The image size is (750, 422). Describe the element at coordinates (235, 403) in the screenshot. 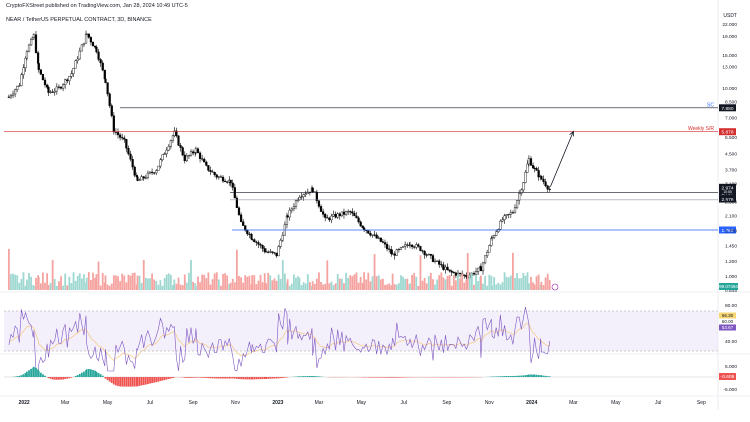

I see `time-tick-label: Nov` at that location.